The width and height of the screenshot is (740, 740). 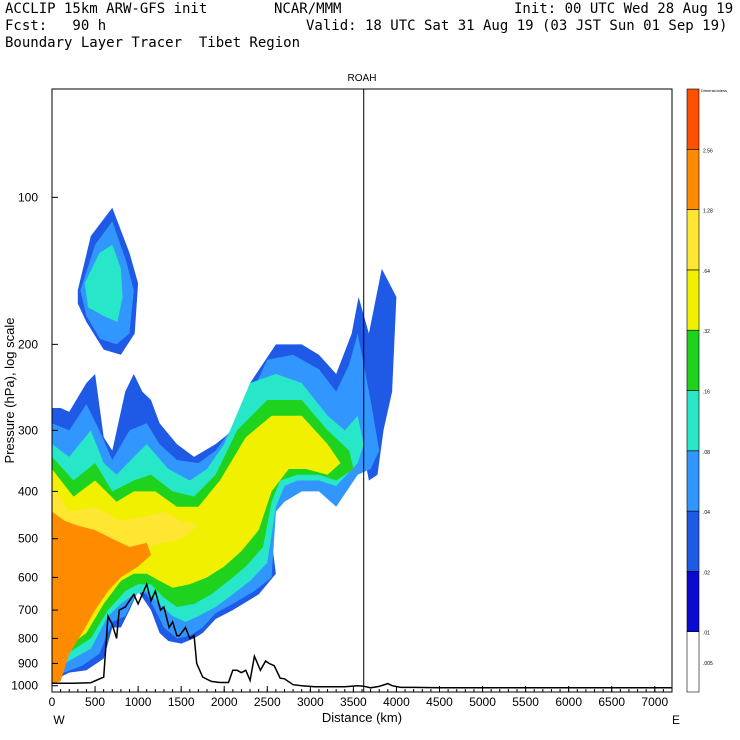 I want to click on header-line1-right: Init: 00 UTC Wed 28 Aug 19, so click(x=624, y=9).